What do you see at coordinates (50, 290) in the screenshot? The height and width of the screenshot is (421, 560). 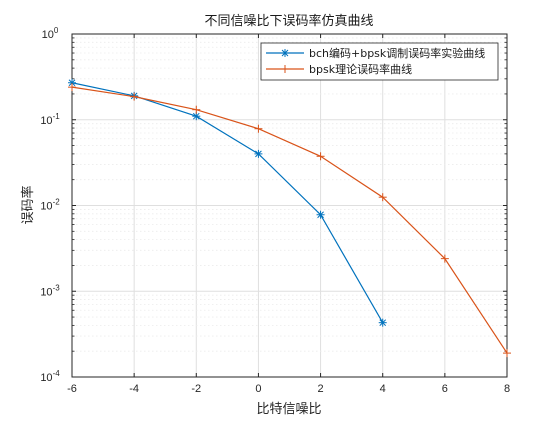 I see `y-tick-label: 10⁻³` at bounding box center [50, 290].